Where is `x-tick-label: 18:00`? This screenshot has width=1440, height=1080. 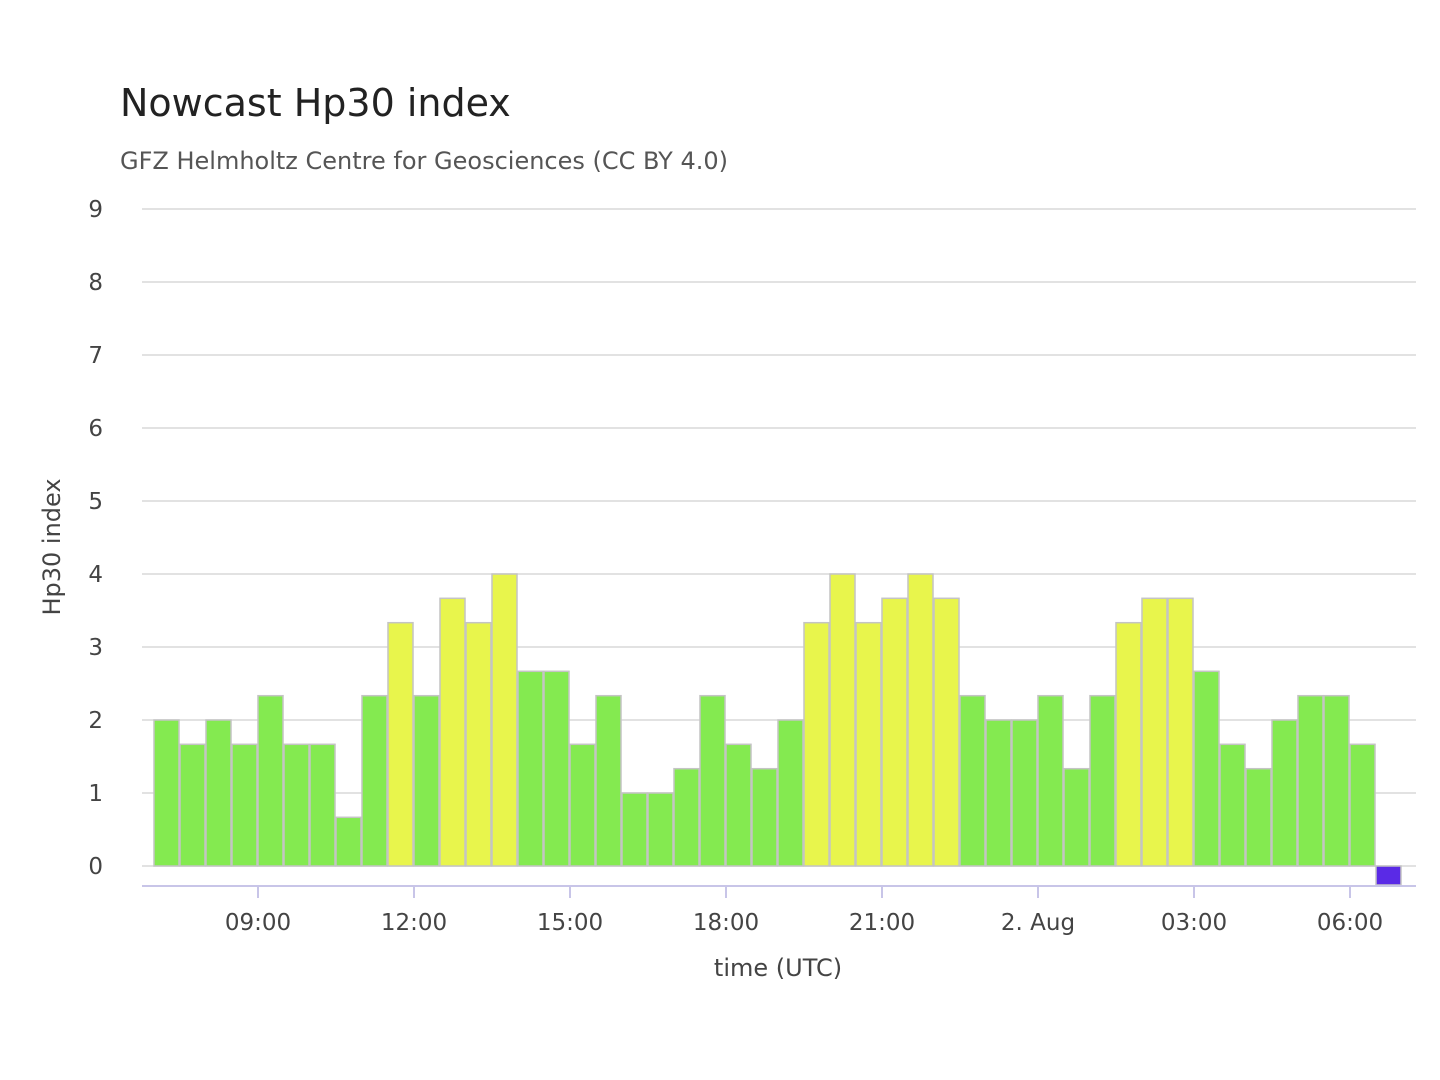 x-tick-label: 18:00 is located at coordinates (726, 923).